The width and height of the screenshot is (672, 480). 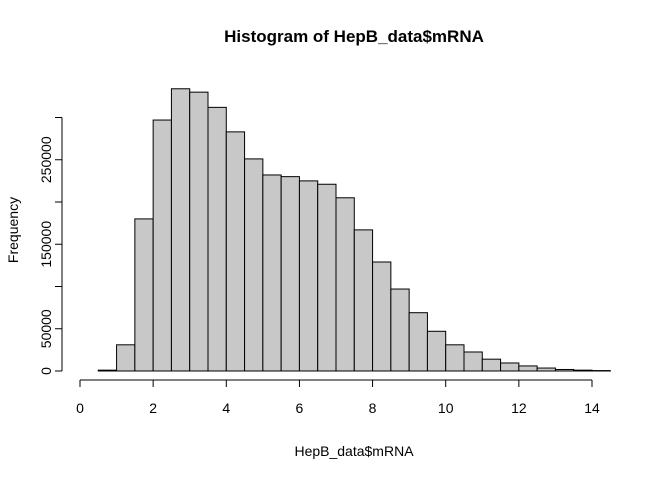 What do you see at coordinates (519, 408) in the screenshot?
I see `x-tick-label: 12` at bounding box center [519, 408].